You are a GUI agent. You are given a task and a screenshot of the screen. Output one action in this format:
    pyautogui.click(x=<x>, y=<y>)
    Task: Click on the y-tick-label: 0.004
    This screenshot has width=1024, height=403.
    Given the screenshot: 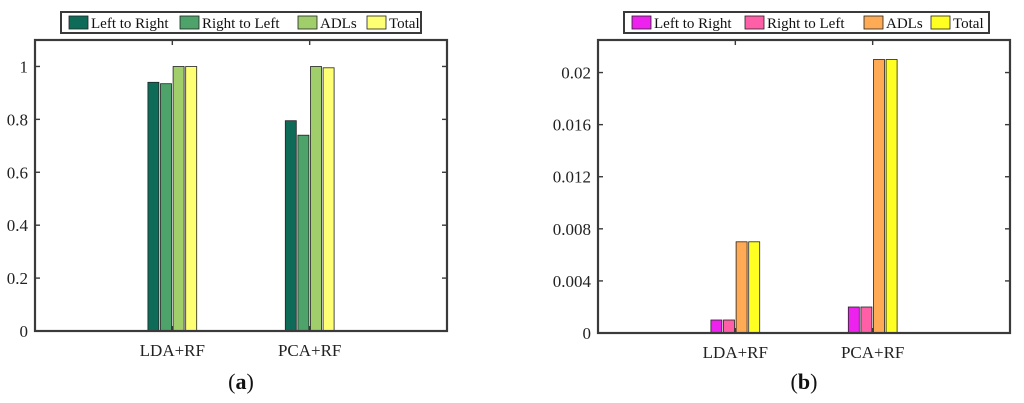 What is the action you would take?
    pyautogui.click(x=572, y=281)
    